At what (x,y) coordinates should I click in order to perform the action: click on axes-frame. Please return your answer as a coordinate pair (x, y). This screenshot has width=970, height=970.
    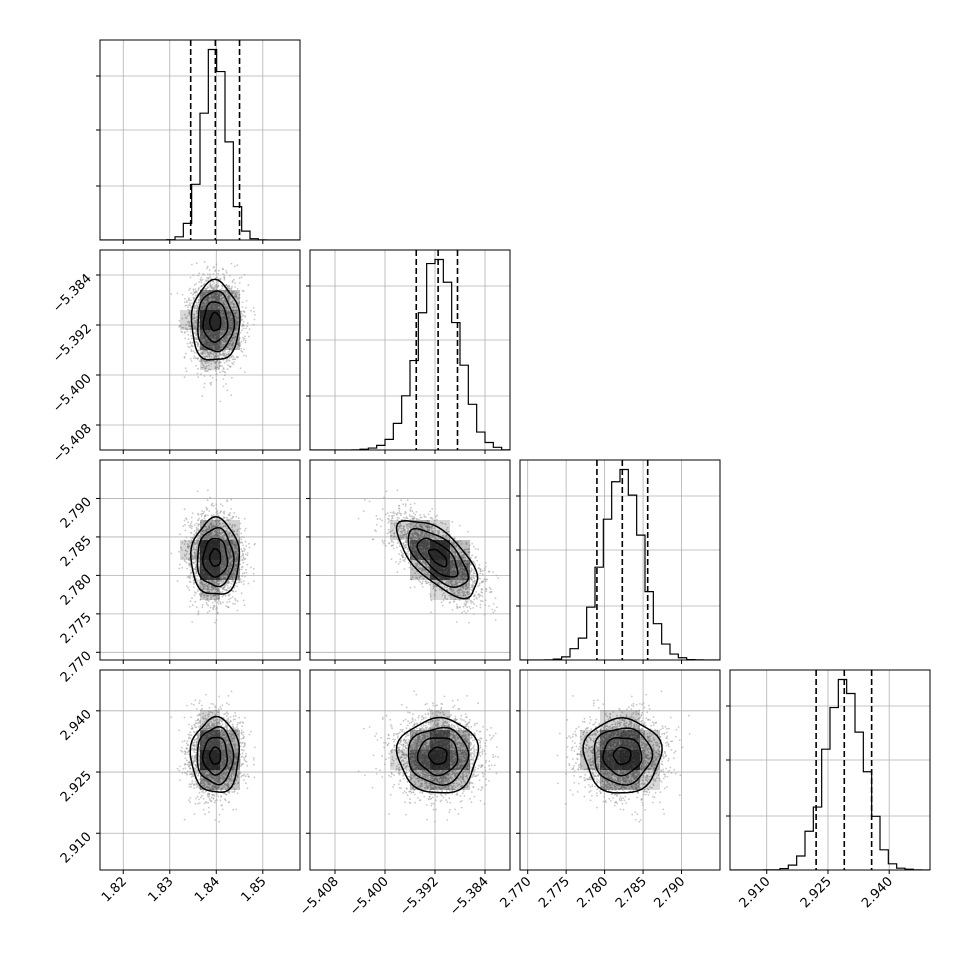
    Looking at the image, I should click on (200, 350).